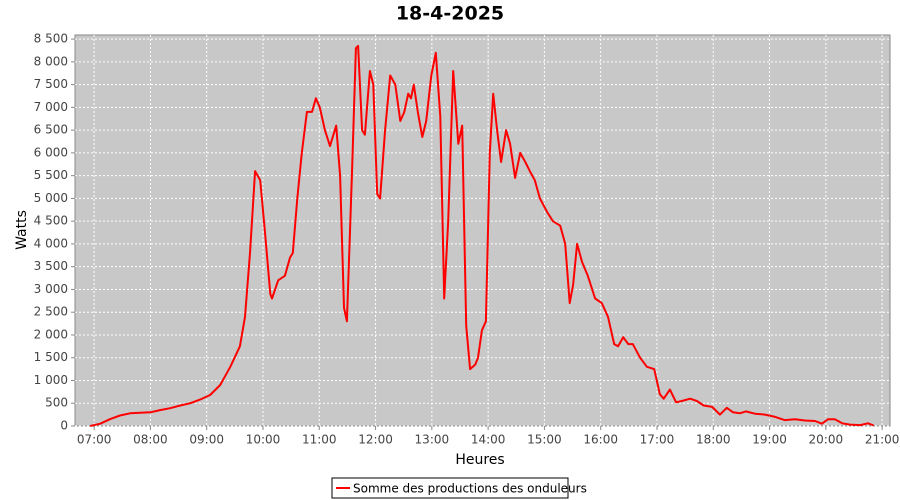 The image size is (900, 500). Describe the element at coordinates (713, 440) in the screenshot. I see `x-tick-label: 18:00` at that location.